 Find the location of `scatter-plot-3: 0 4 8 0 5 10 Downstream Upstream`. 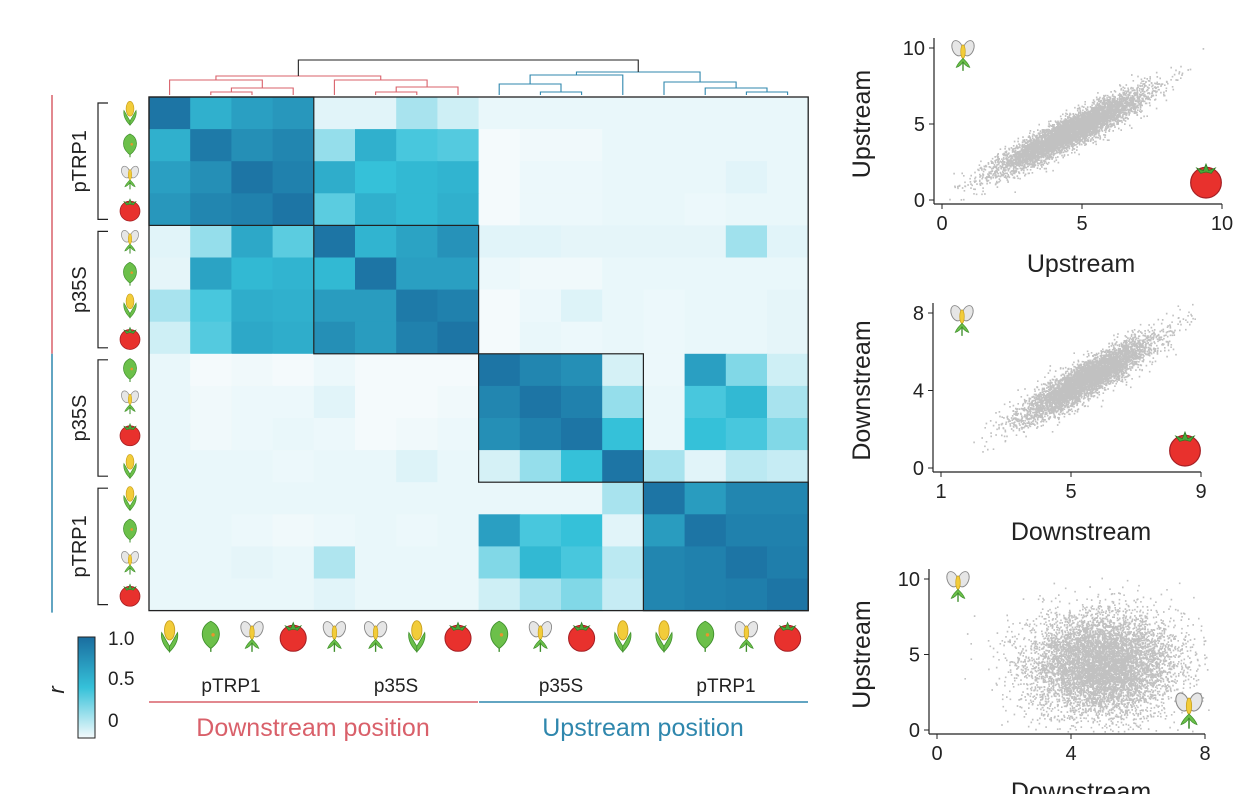

scatter-plot-3: 0 4 8 0 5 10 Downstream Upstream is located at coordinates (1029, 681).